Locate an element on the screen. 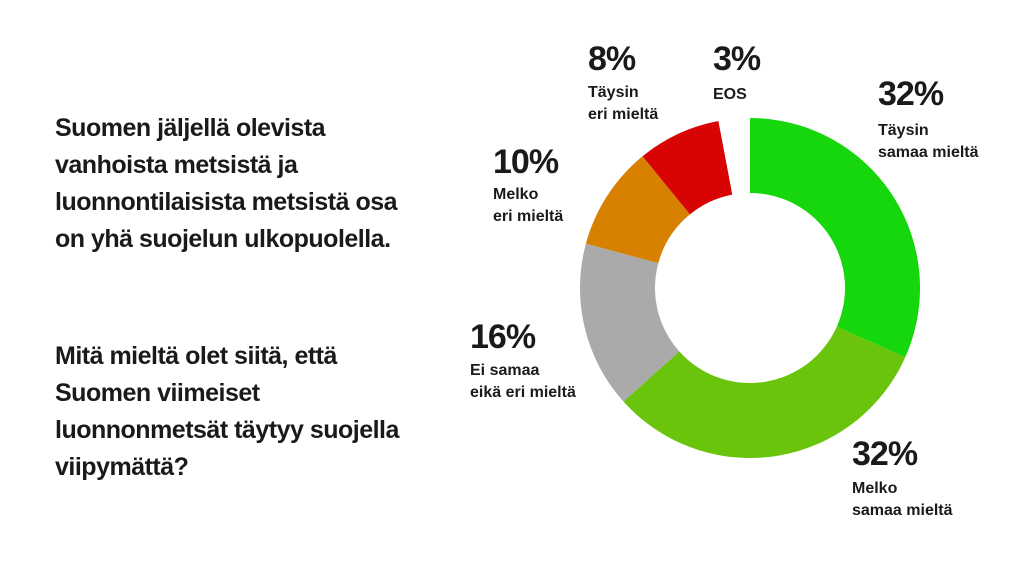 Image resolution: width=1024 pixels, height=576 pixels. category-label: Ei samaa eikä eri mieltä is located at coordinates (523, 381).